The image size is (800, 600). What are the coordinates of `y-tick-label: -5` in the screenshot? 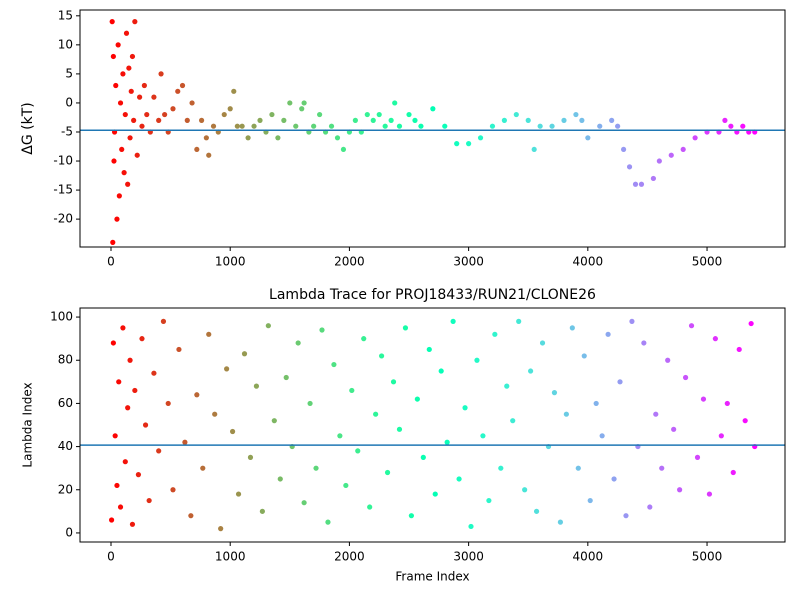 It's located at (67, 131).